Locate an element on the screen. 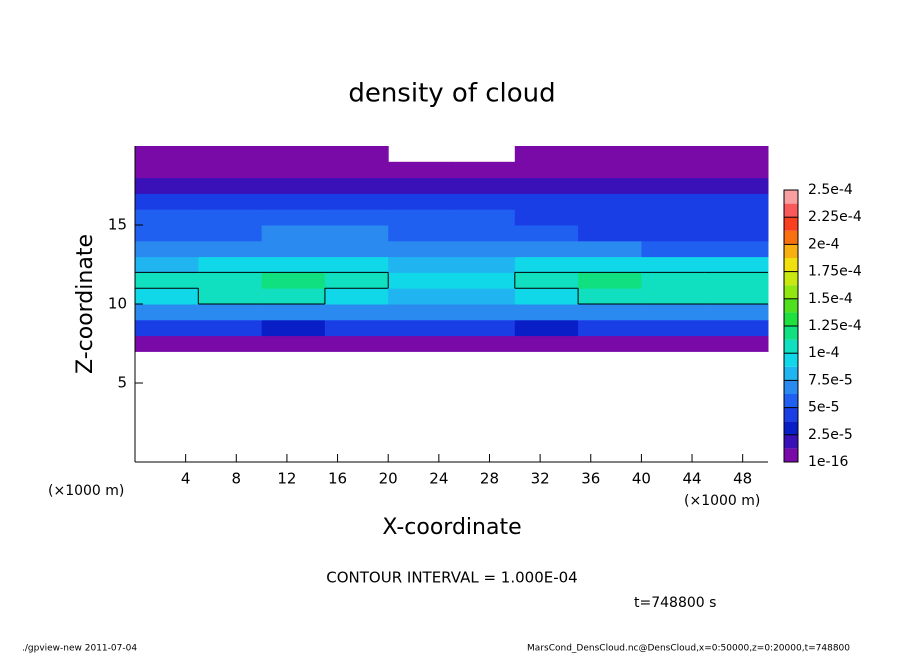  x-axis-label: X-coordinate is located at coordinates (451, 527).